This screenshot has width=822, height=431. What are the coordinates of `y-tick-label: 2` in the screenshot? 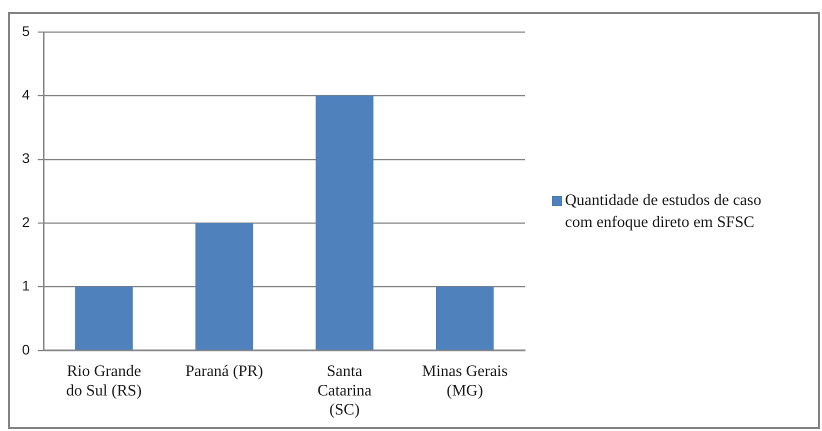 It's located at (26, 222).